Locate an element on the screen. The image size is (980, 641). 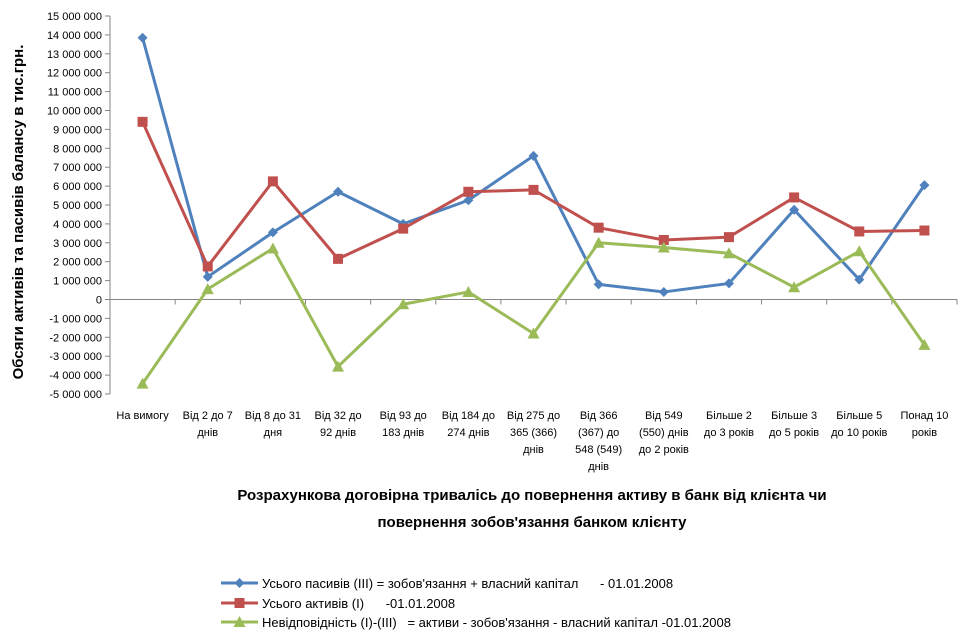
legend-item: Усього активів (І) -01.01.2008 is located at coordinates (338, 603).